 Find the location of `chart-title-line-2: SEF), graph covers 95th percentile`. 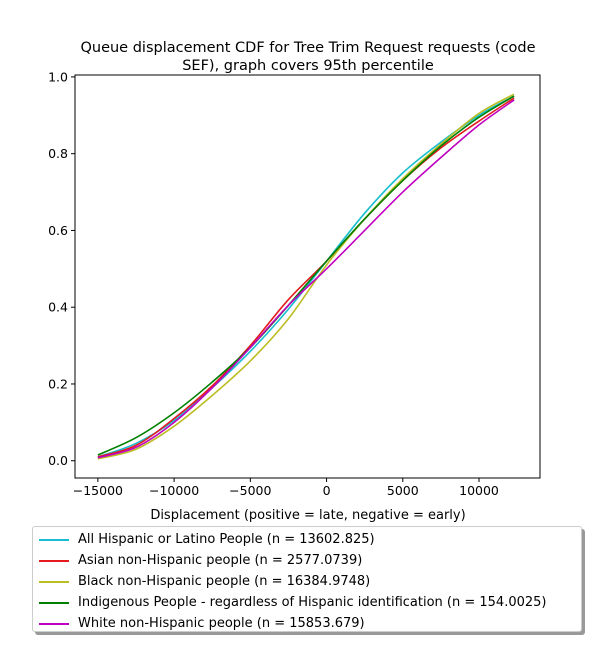

chart-title-line-2: SEF), graph covers 95th percentile is located at coordinates (308, 66).